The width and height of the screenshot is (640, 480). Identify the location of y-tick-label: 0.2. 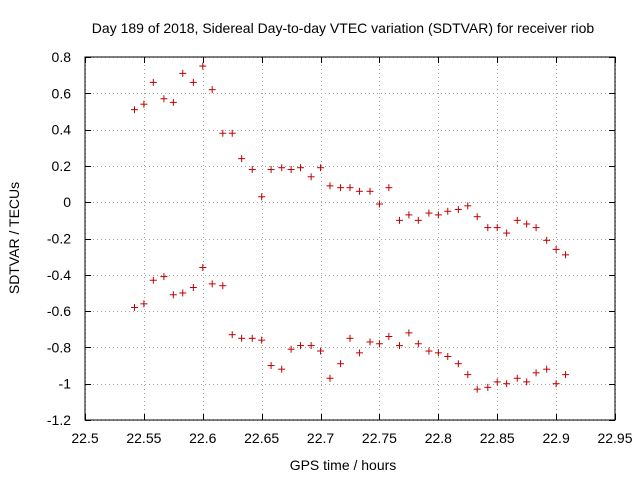
(62, 166).